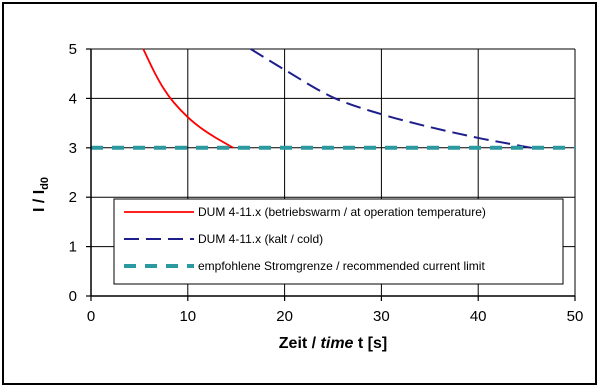 Image resolution: width=599 pixels, height=387 pixels. I want to click on x-axis-label: Zeit / time t [s], so click(333, 343).